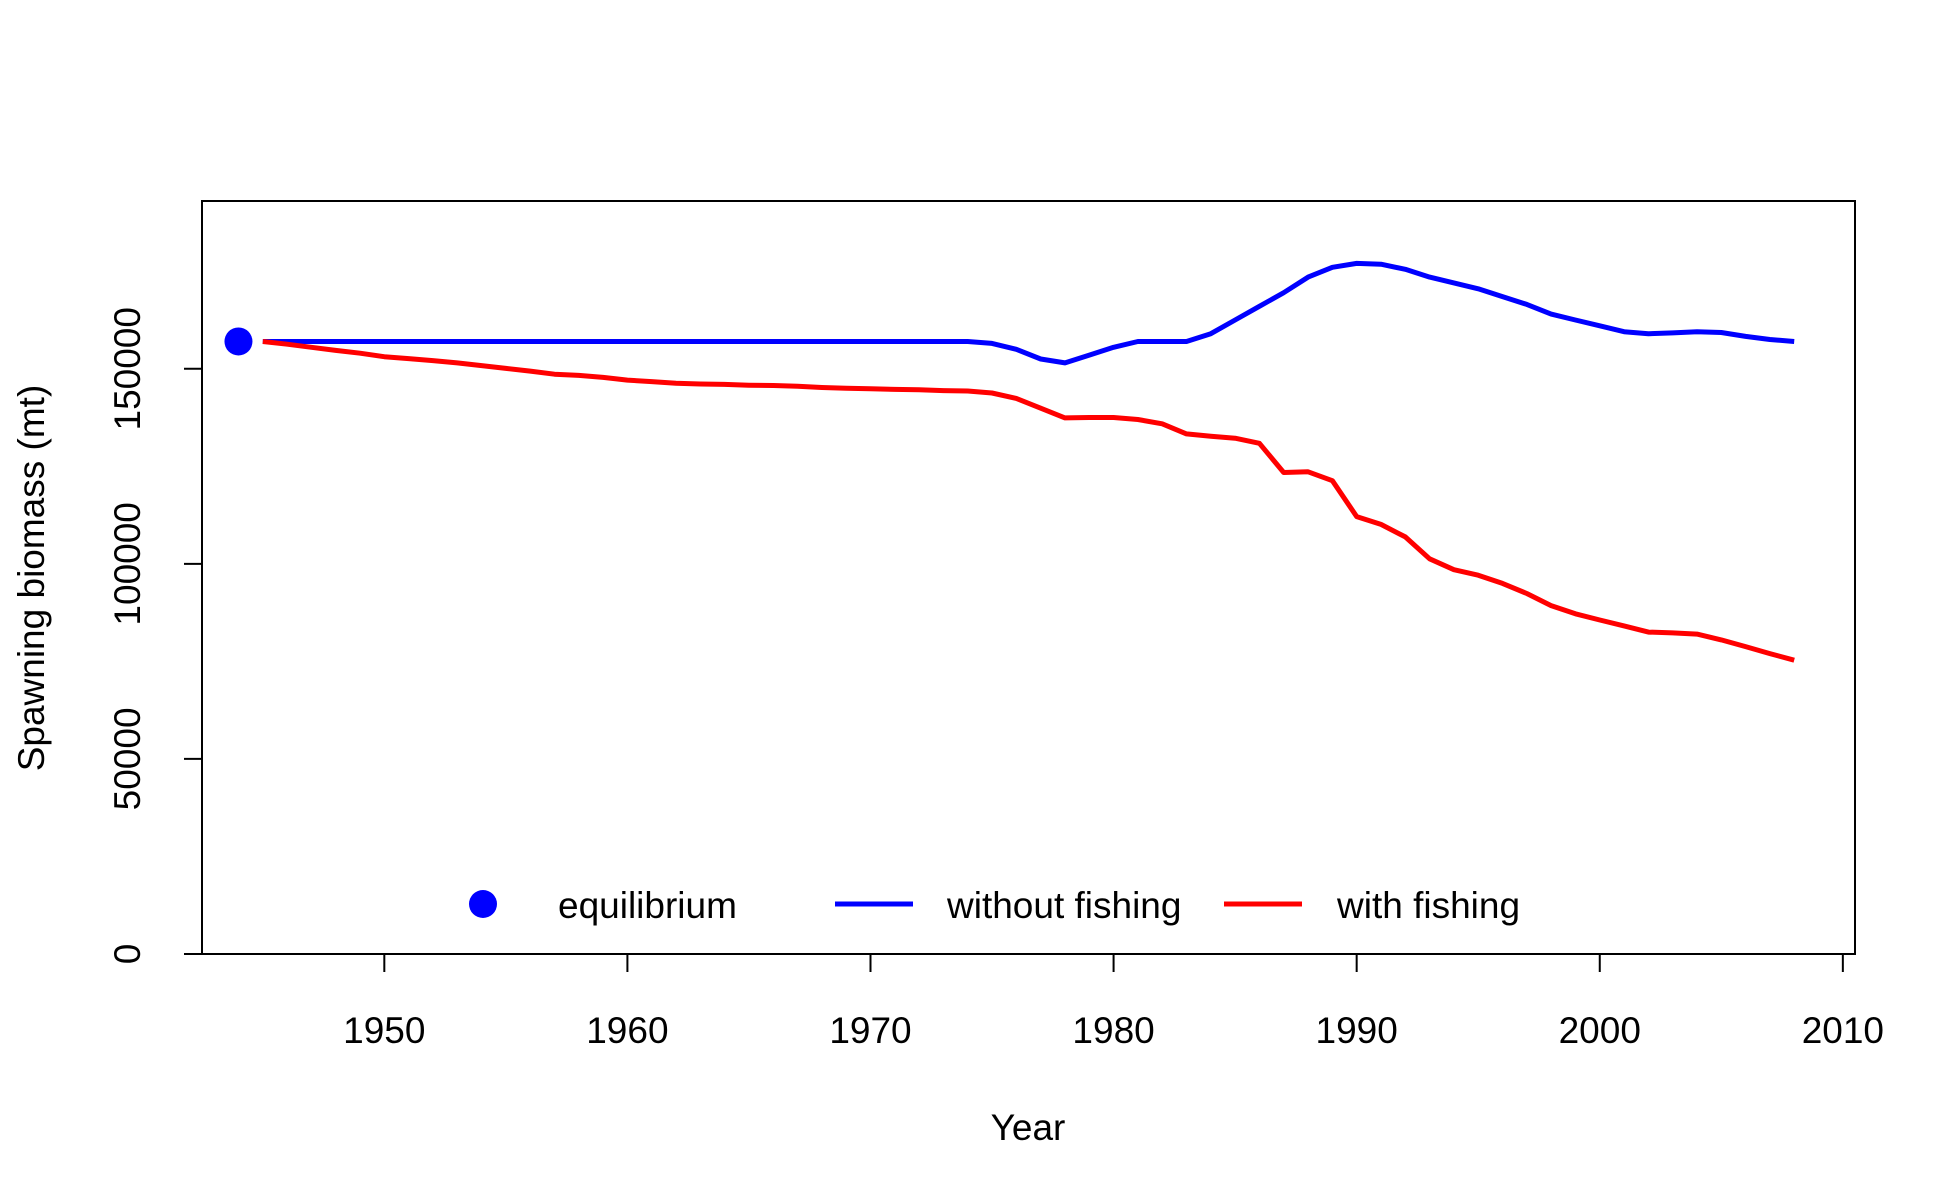  I want to click on y-tick-label: 100000, so click(127, 563).